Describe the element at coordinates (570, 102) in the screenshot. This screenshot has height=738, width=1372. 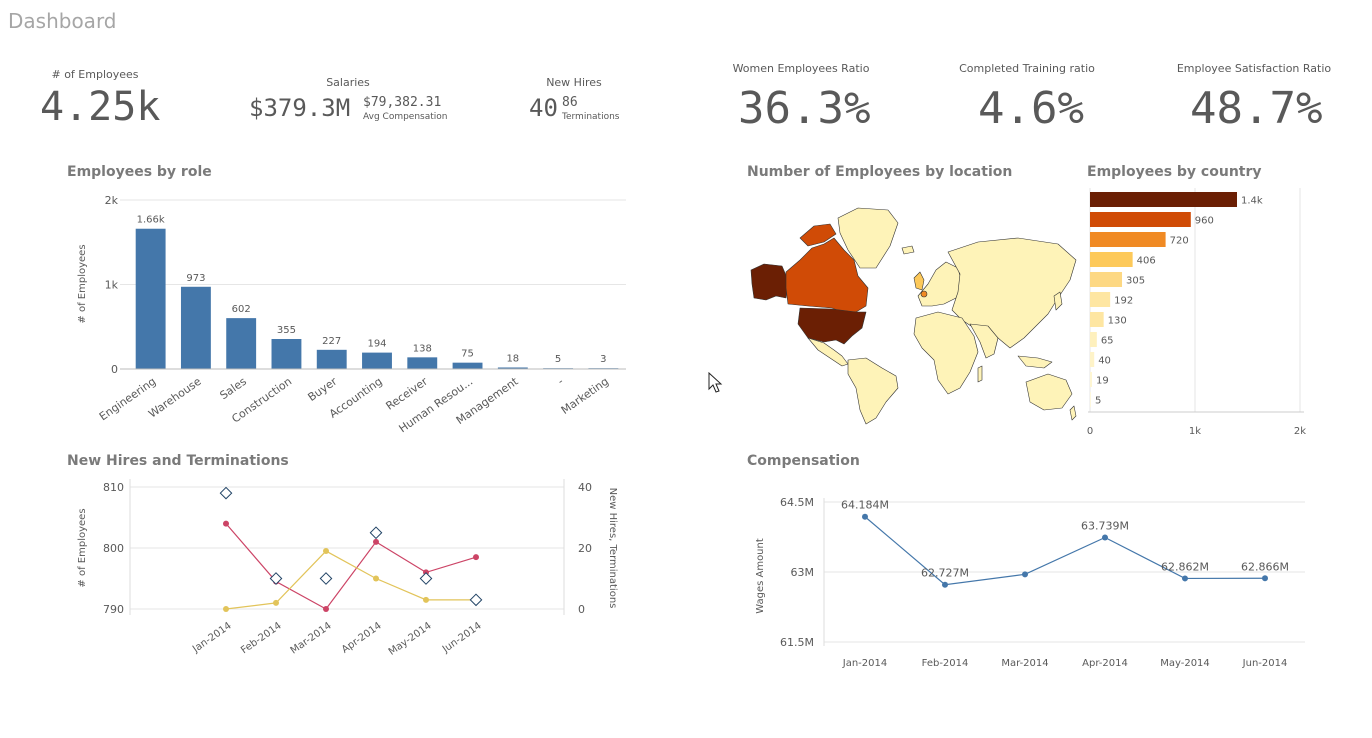
I see `kpi-terminations-value: 86` at that location.